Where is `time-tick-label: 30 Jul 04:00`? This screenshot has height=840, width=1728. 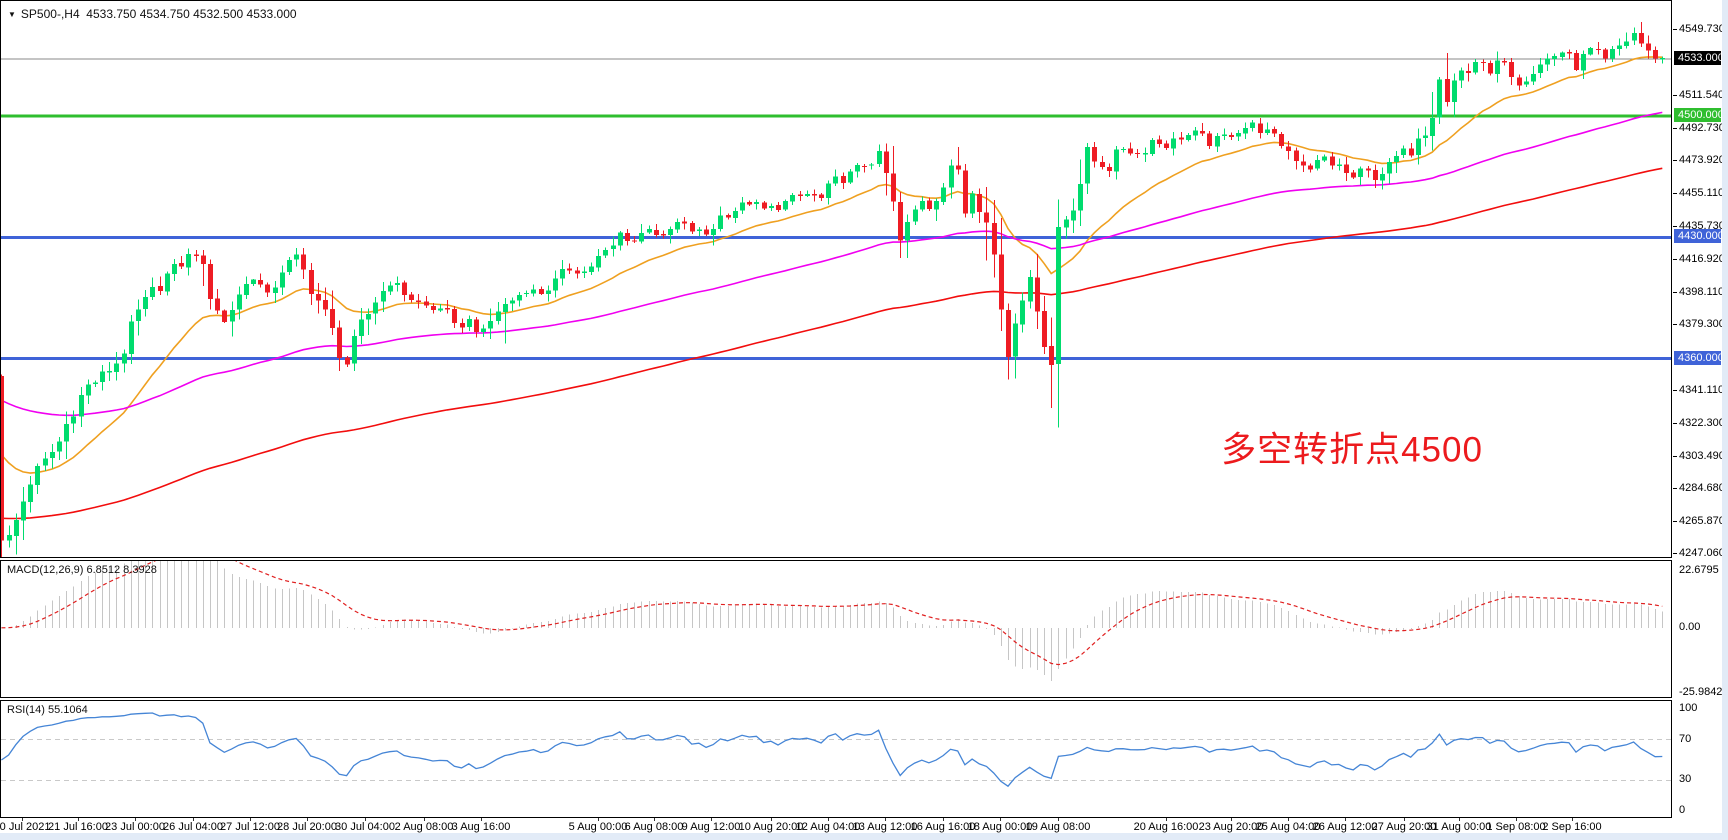 time-tick-label: 30 Jul 04:00 is located at coordinates (365, 827).